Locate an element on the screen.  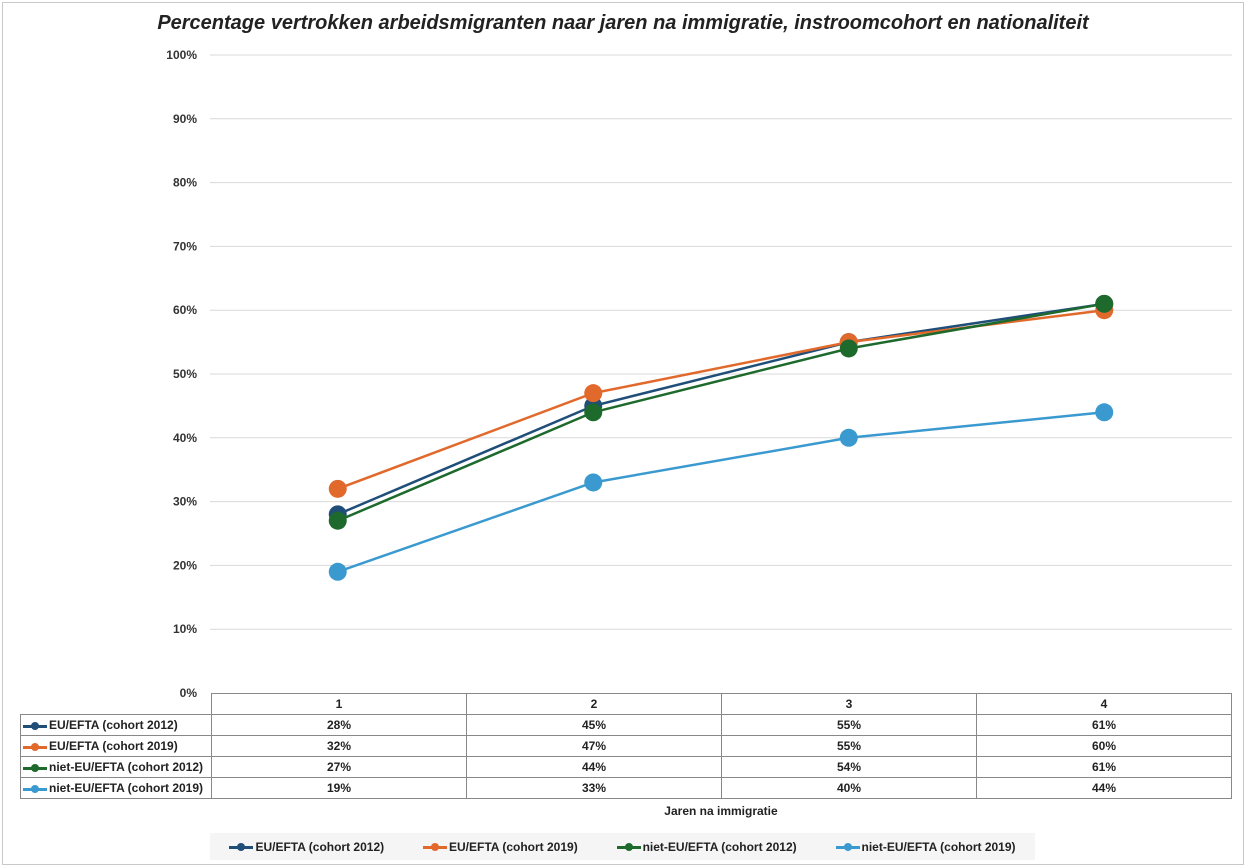
y-tick-label: 50% is located at coordinates (185, 374).